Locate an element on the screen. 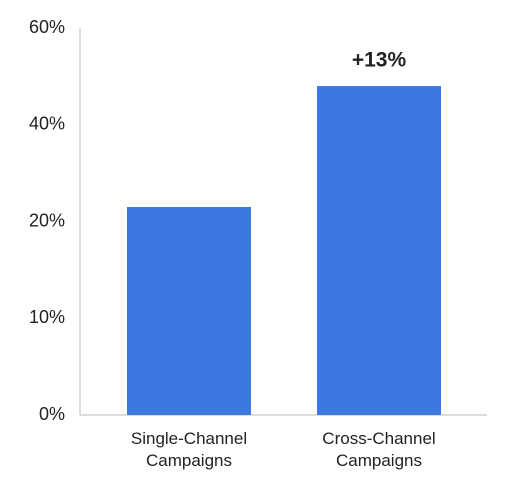 This screenshot has height=491, width=520. y-tick-label: 40% is located at coordinates (47, 124).